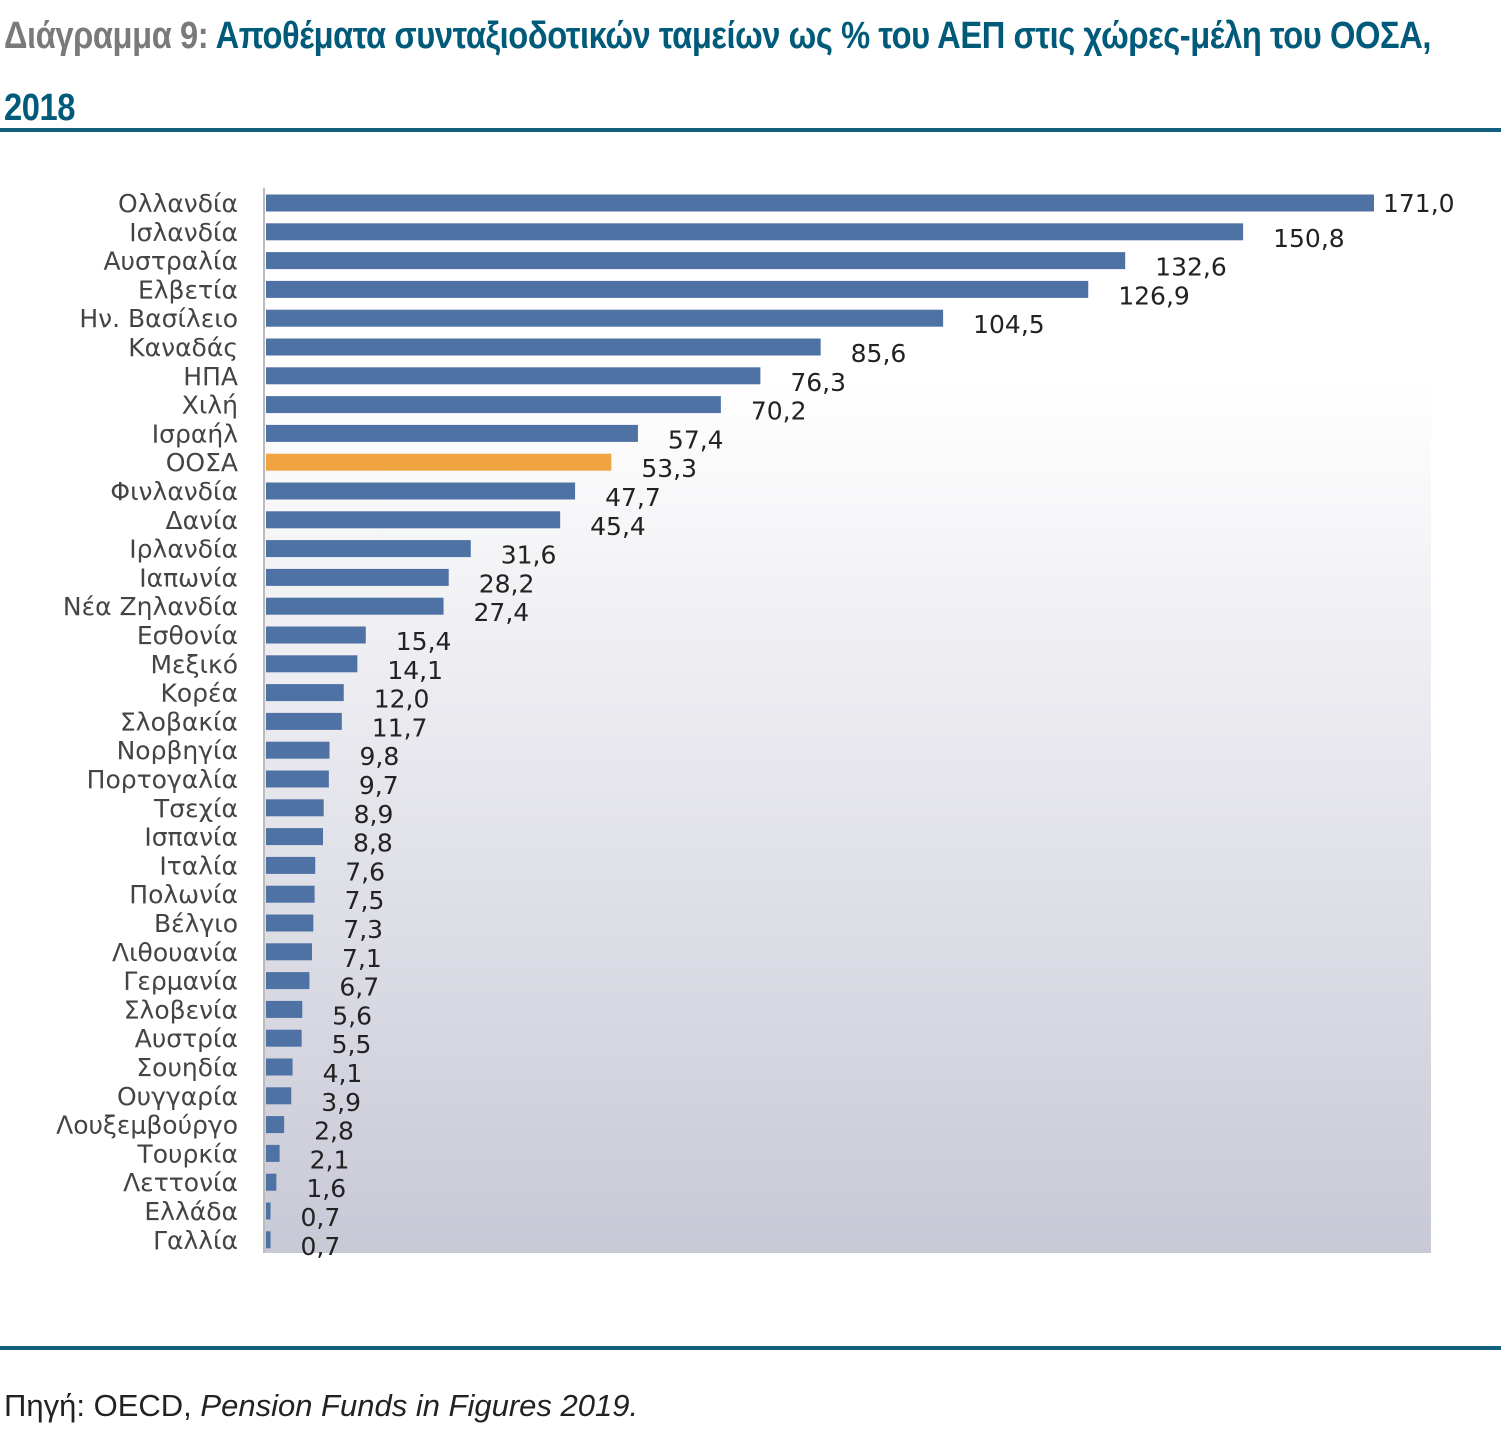  Describe the element at coordinates (181, 1009) in the screenshot. I see `category-label: Σλοβενία` at that location.